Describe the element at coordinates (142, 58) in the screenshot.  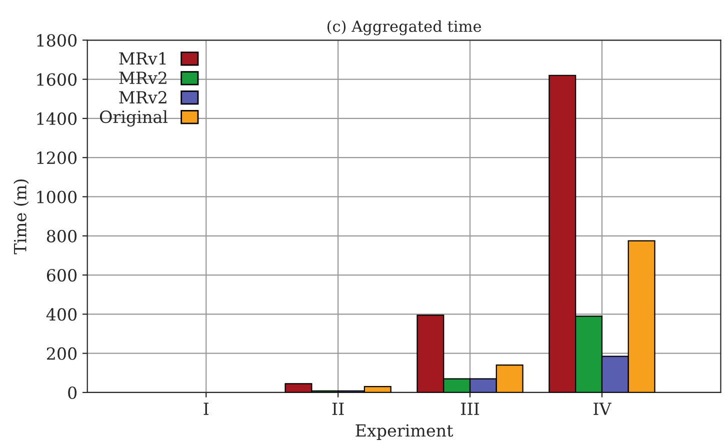
I see `legend-label: MRv1` at that location.